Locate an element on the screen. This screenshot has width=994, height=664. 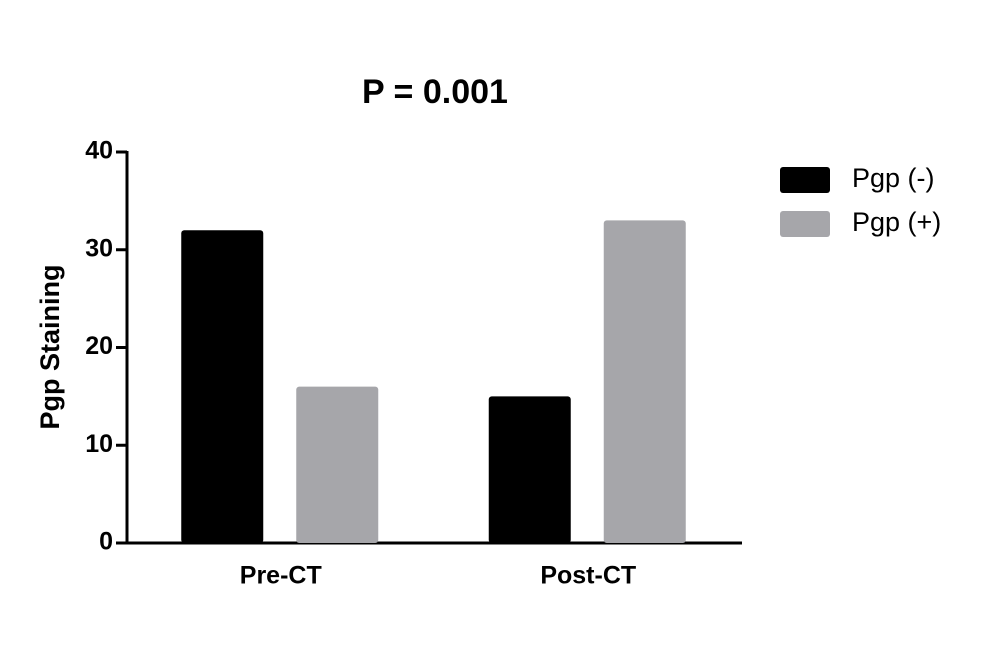
y-tick-label: 30 is located at coordinates (99, 248).